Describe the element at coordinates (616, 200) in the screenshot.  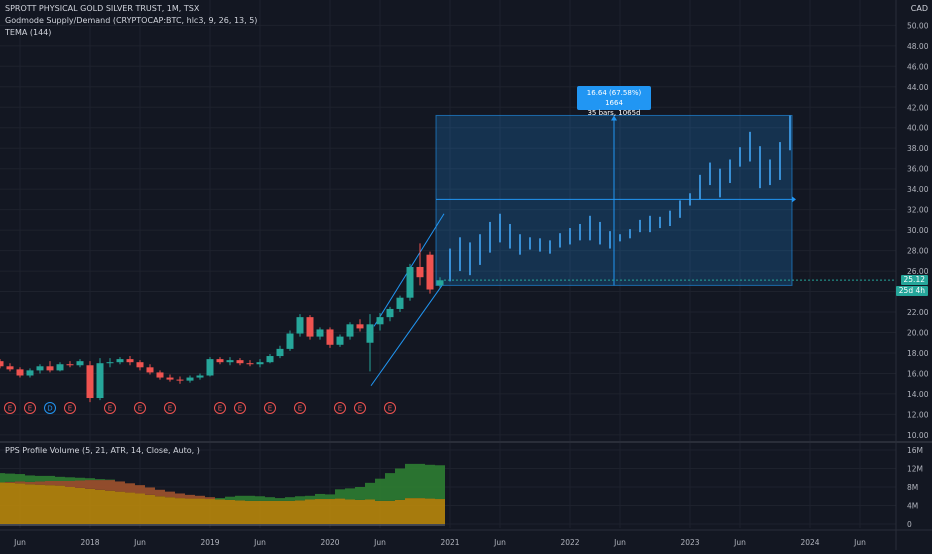
I see `measure-tool` at that location.